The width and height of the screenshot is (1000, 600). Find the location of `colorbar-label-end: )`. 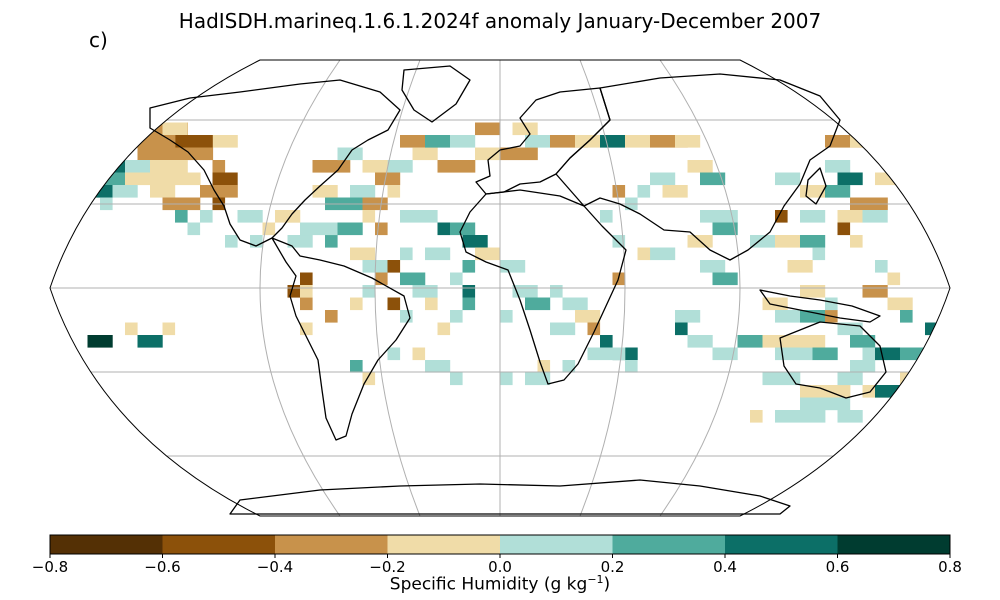

colorbar-label-end: ) is located at coordinates (607, 584).